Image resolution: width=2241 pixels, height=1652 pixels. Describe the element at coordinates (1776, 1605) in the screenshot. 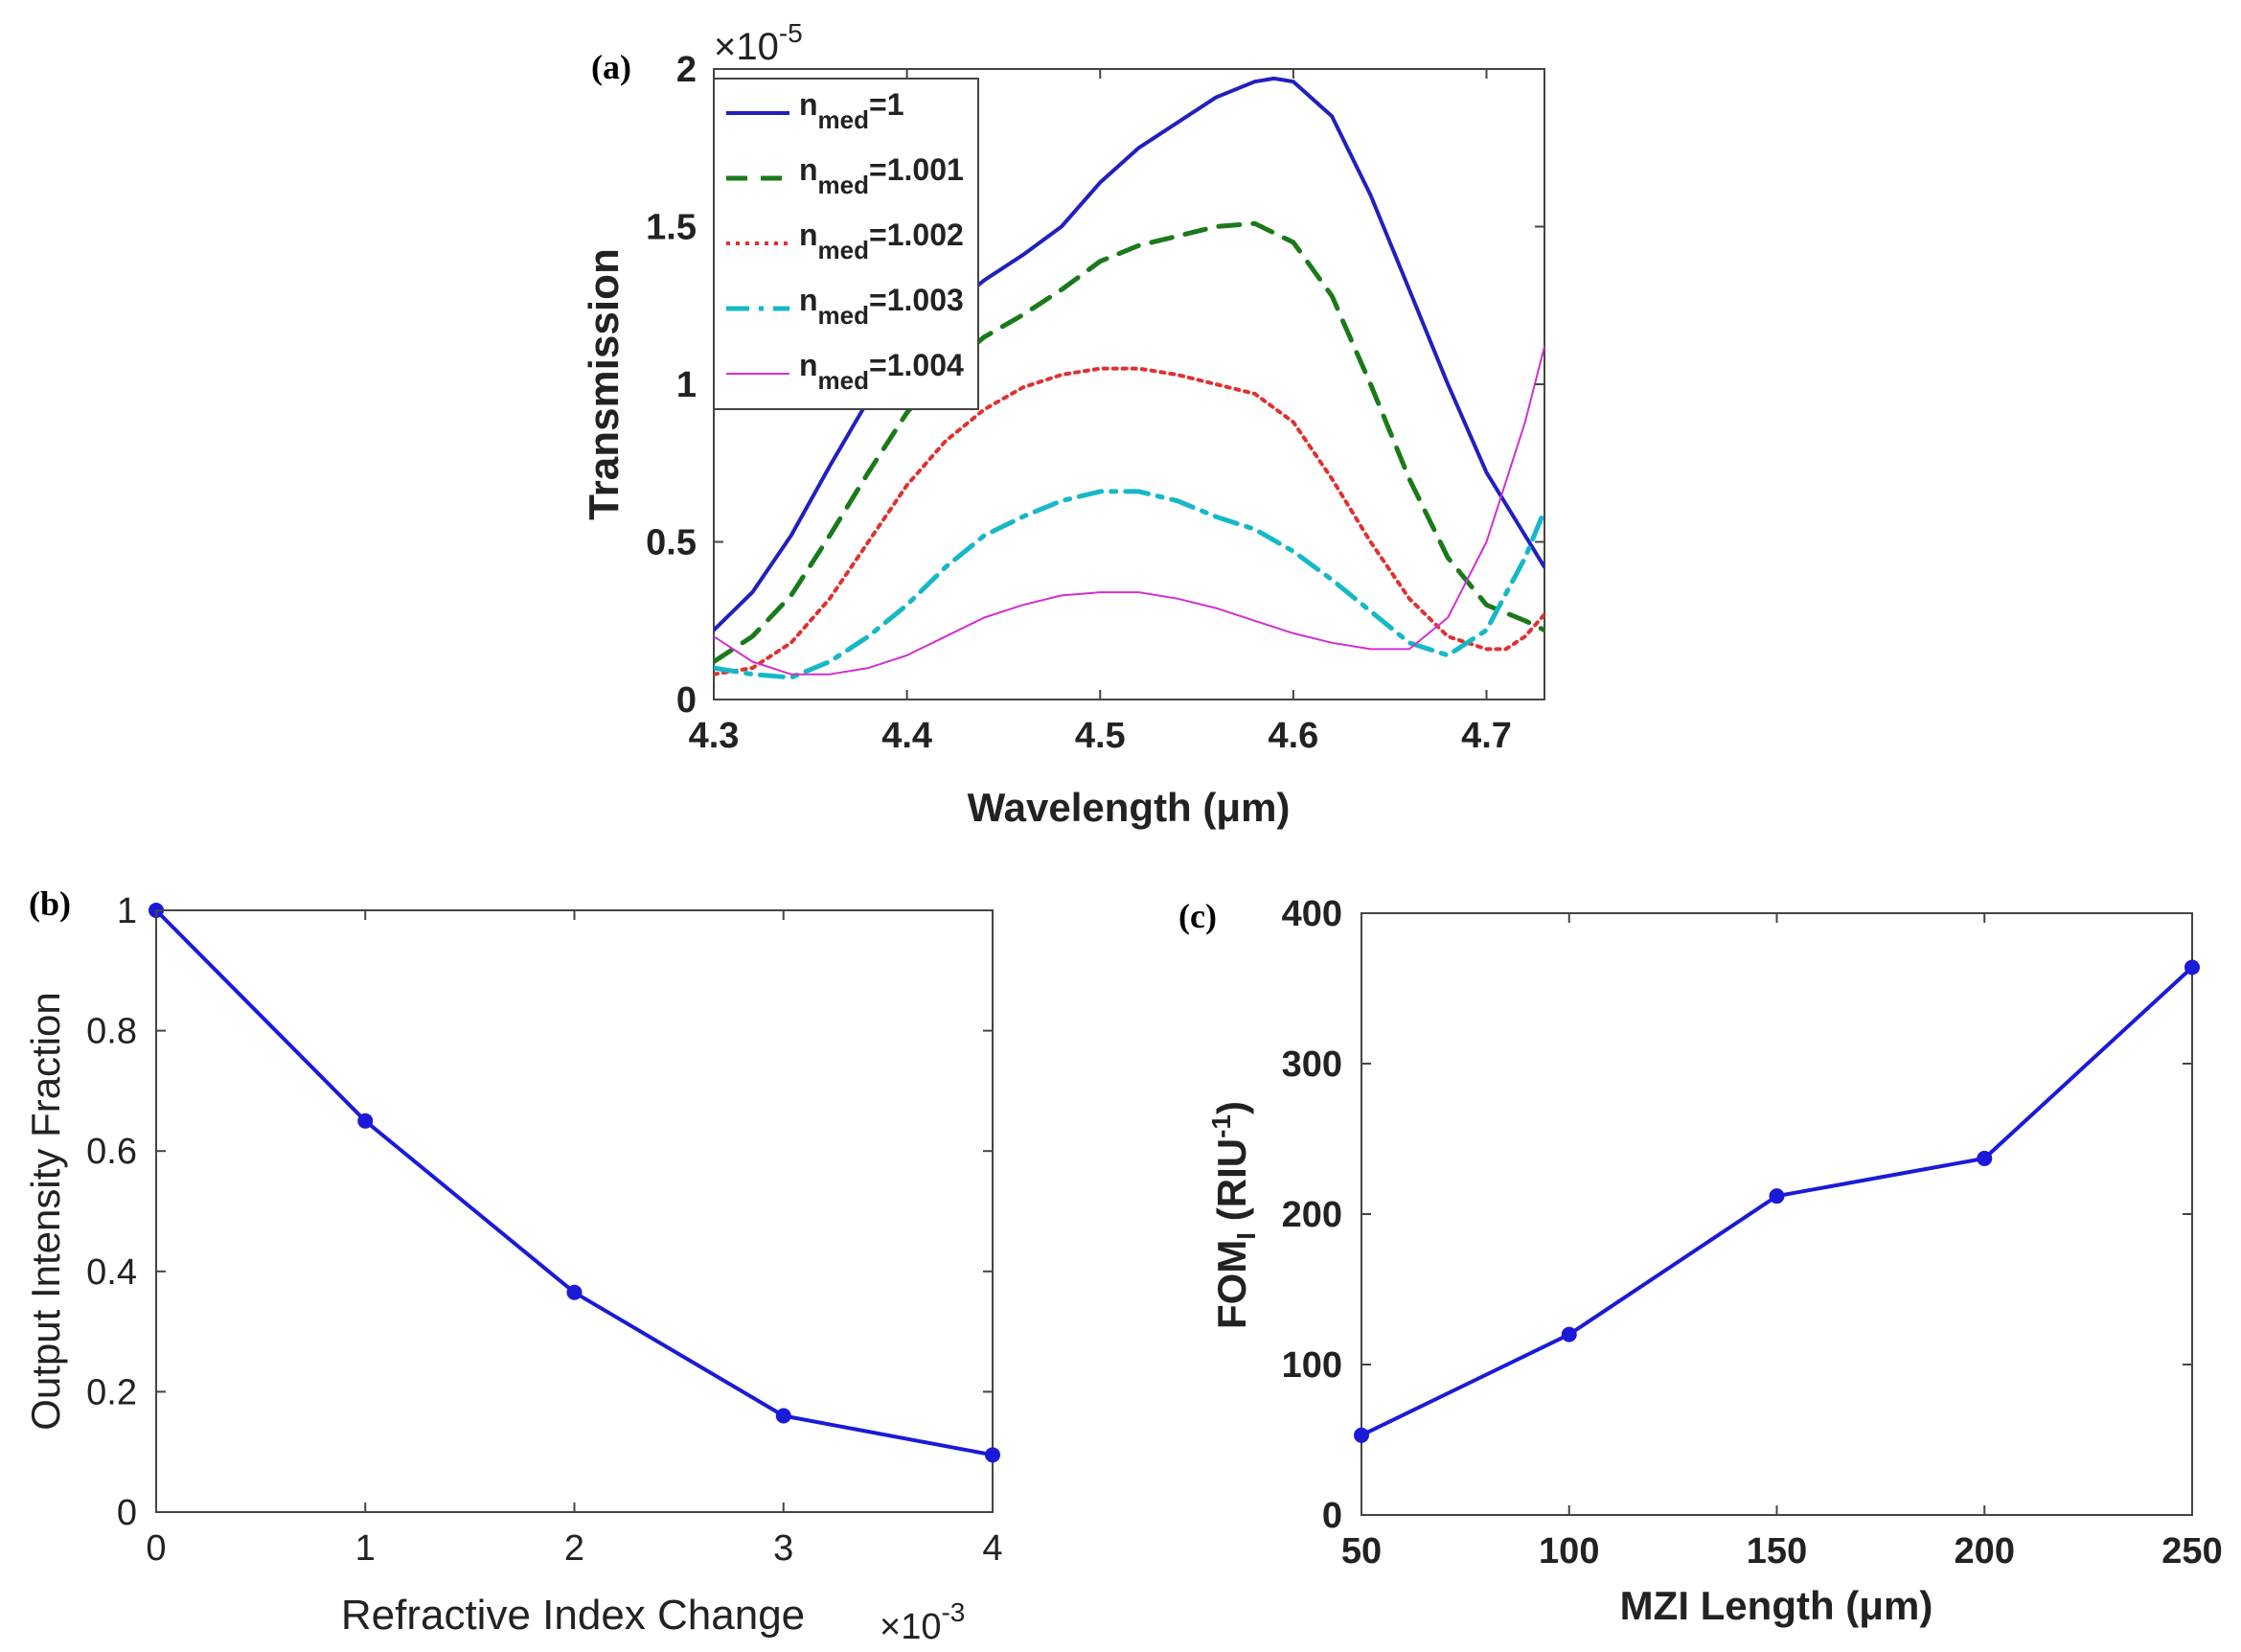

I see `panel-c-xlabel: MZI Length (μm)` at that location.